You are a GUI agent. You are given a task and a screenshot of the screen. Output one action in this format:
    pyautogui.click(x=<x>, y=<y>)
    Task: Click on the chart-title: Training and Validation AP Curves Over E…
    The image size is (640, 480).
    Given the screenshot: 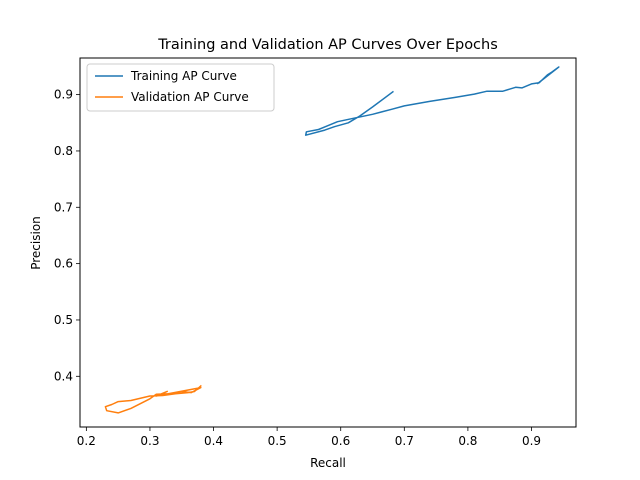 What is the action you would take?
    pyautogui.click(x=327, y=45)
    